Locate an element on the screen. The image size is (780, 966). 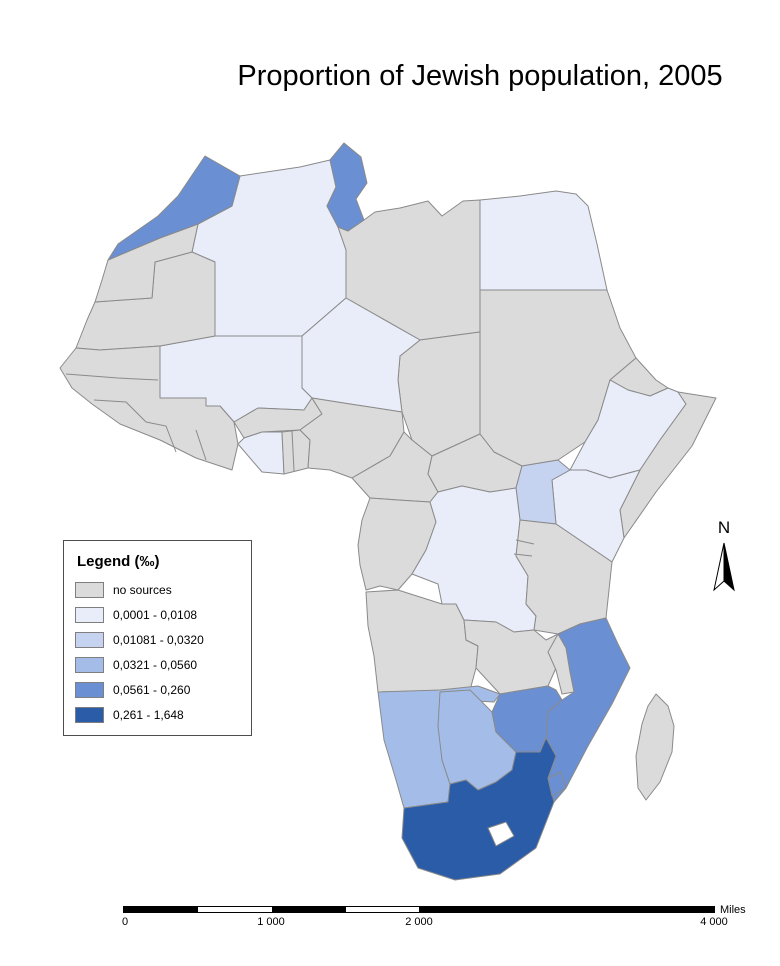
legend-item: 0,01081 - 0,0320 is located at coordinates (160, 640).